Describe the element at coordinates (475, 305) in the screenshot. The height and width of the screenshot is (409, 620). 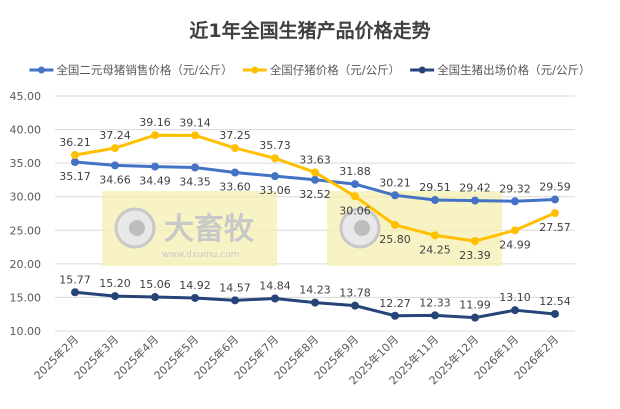
I see `data-label: 11.99` at that location.